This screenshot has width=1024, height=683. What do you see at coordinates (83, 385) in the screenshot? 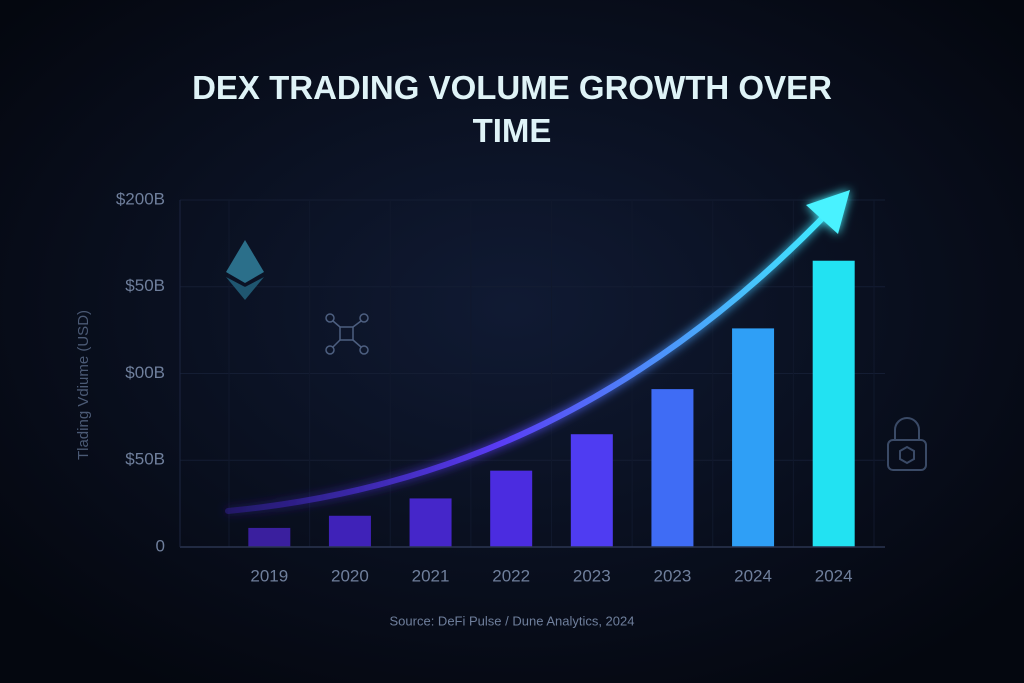
I see `y-axis-label: Tlading Vdiume (USD)` at bounding box center [83, 385].